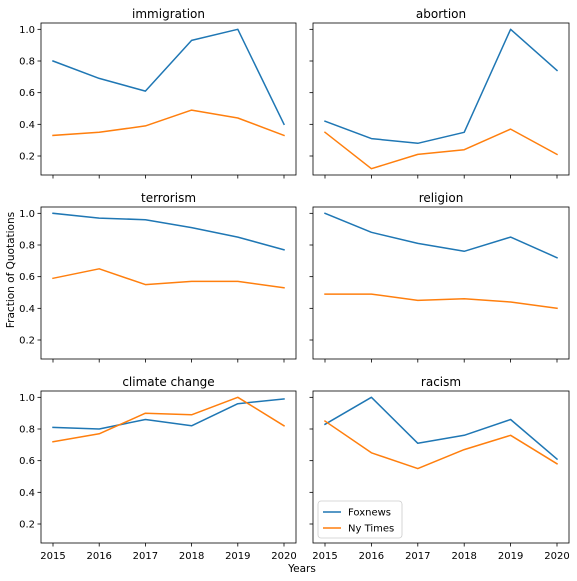 This screenshot has width=577, height=581. I want to click on subplot-title: immigration, so click(168, 14).